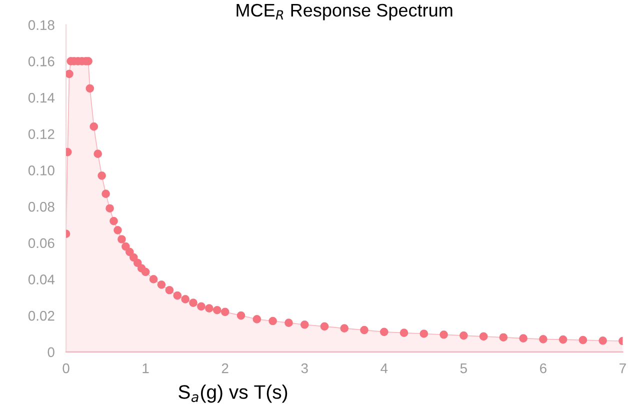  I want to click on x-axis-title: S$_{a}$(g) vs T(s), so click(233, 393).